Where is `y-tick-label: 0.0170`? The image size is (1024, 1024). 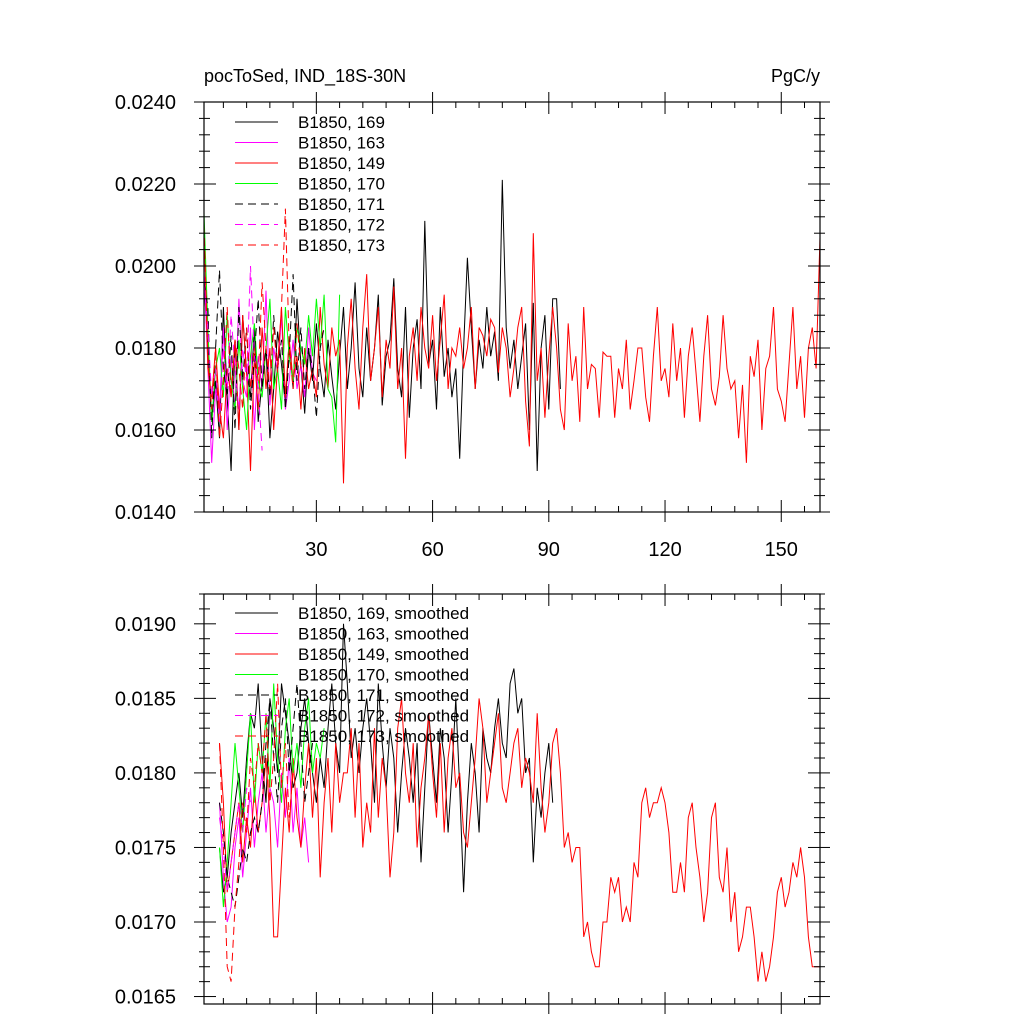
y-tick-label: 0.0170 is located at coordinates (145, 923).